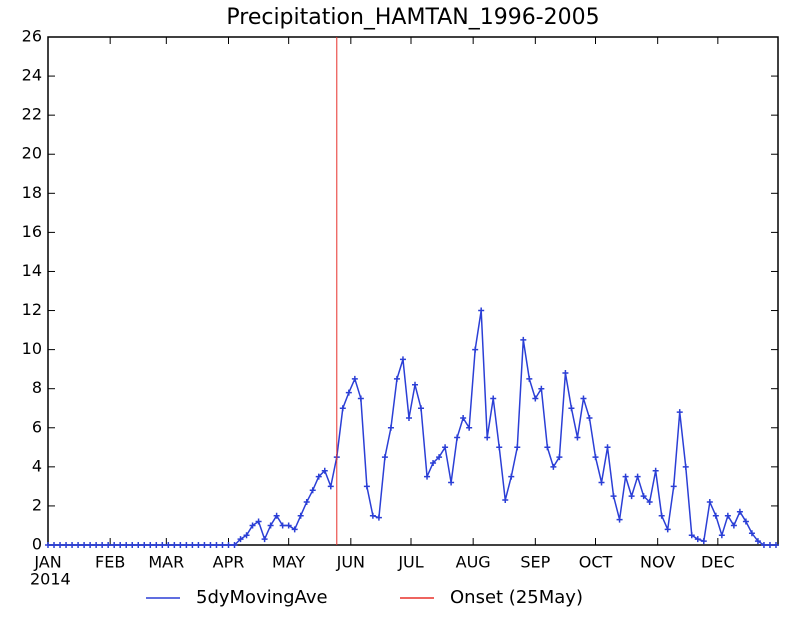  Describe the element at coordinates (718, 562) in the screenshot. I see `x-tick-label: DEC` at that location.